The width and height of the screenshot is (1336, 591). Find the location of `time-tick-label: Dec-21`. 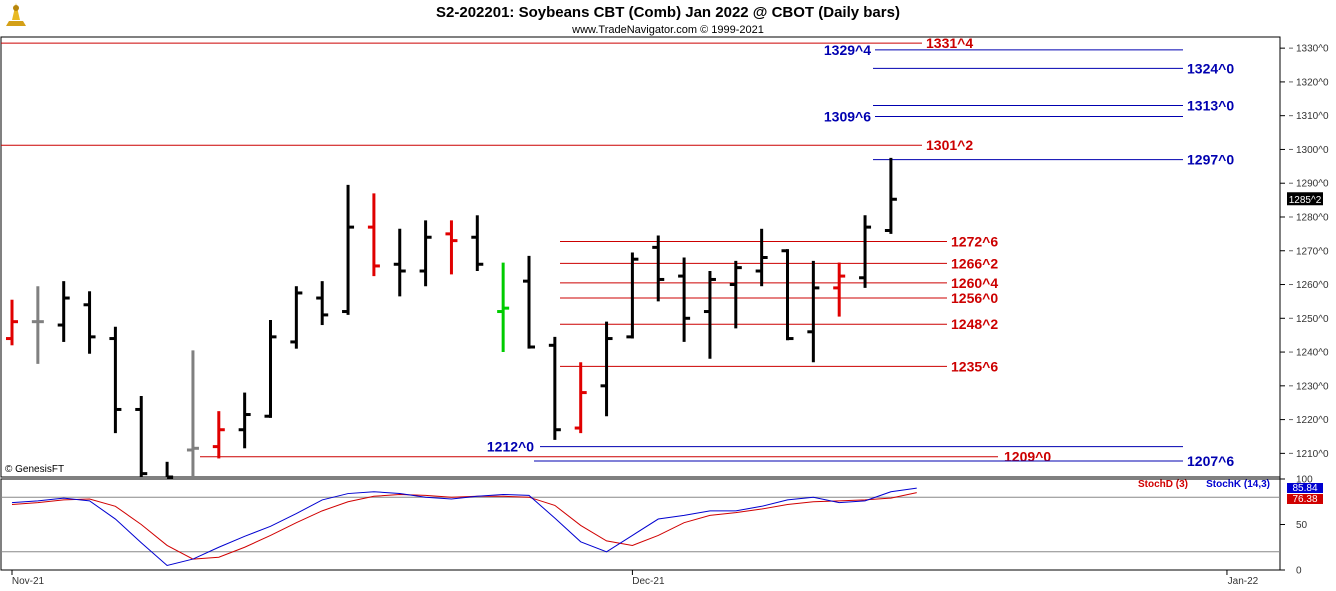

time-tick-label: Dec-21 is located at coordinates (648, 581).